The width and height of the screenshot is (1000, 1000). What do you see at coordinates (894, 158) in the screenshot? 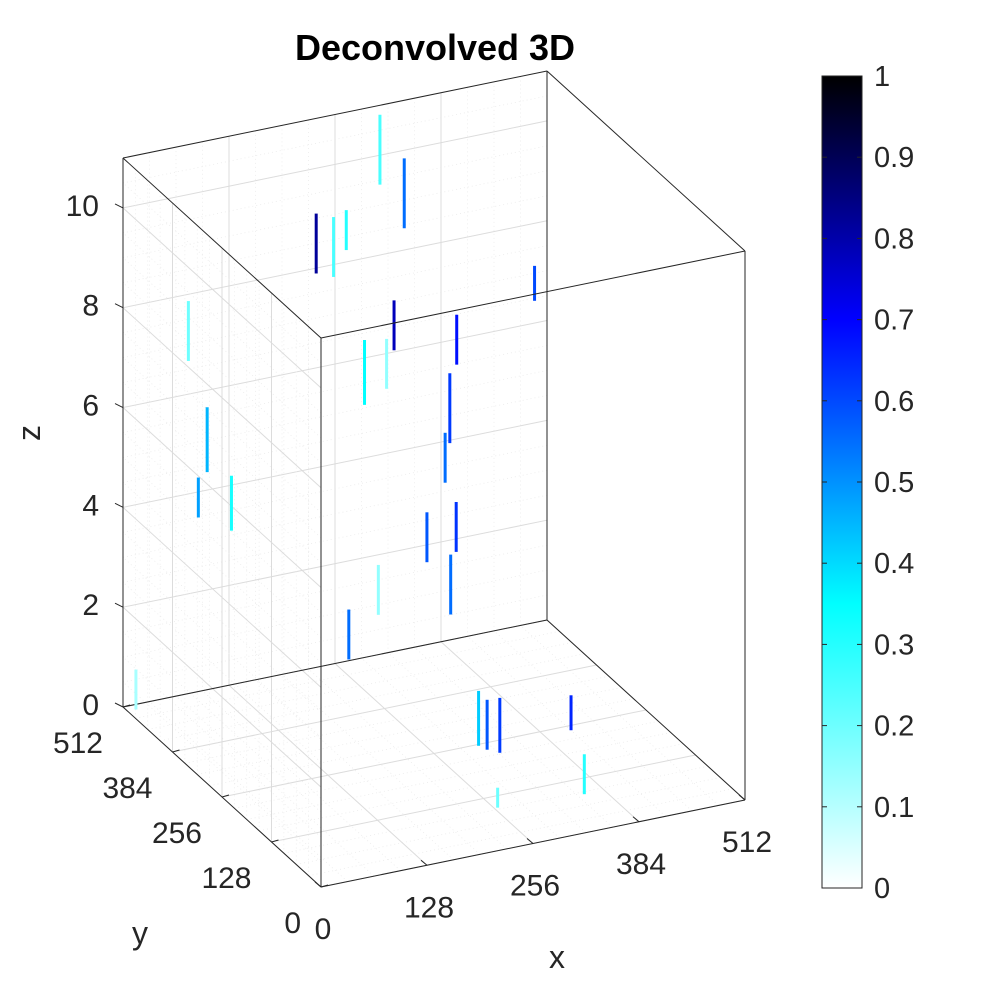
I see `colorbar-tick-label: 0.9` at bounding box center [894, 158].